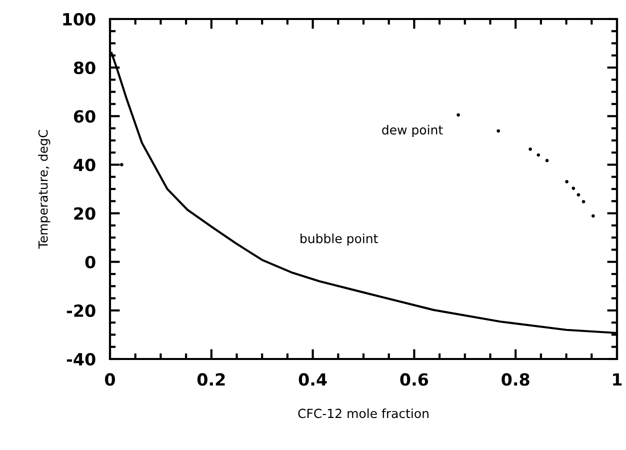 The height and width of the screenshot is (450, 626). I want to click on y-tick-label: -20, so click(81, 310).